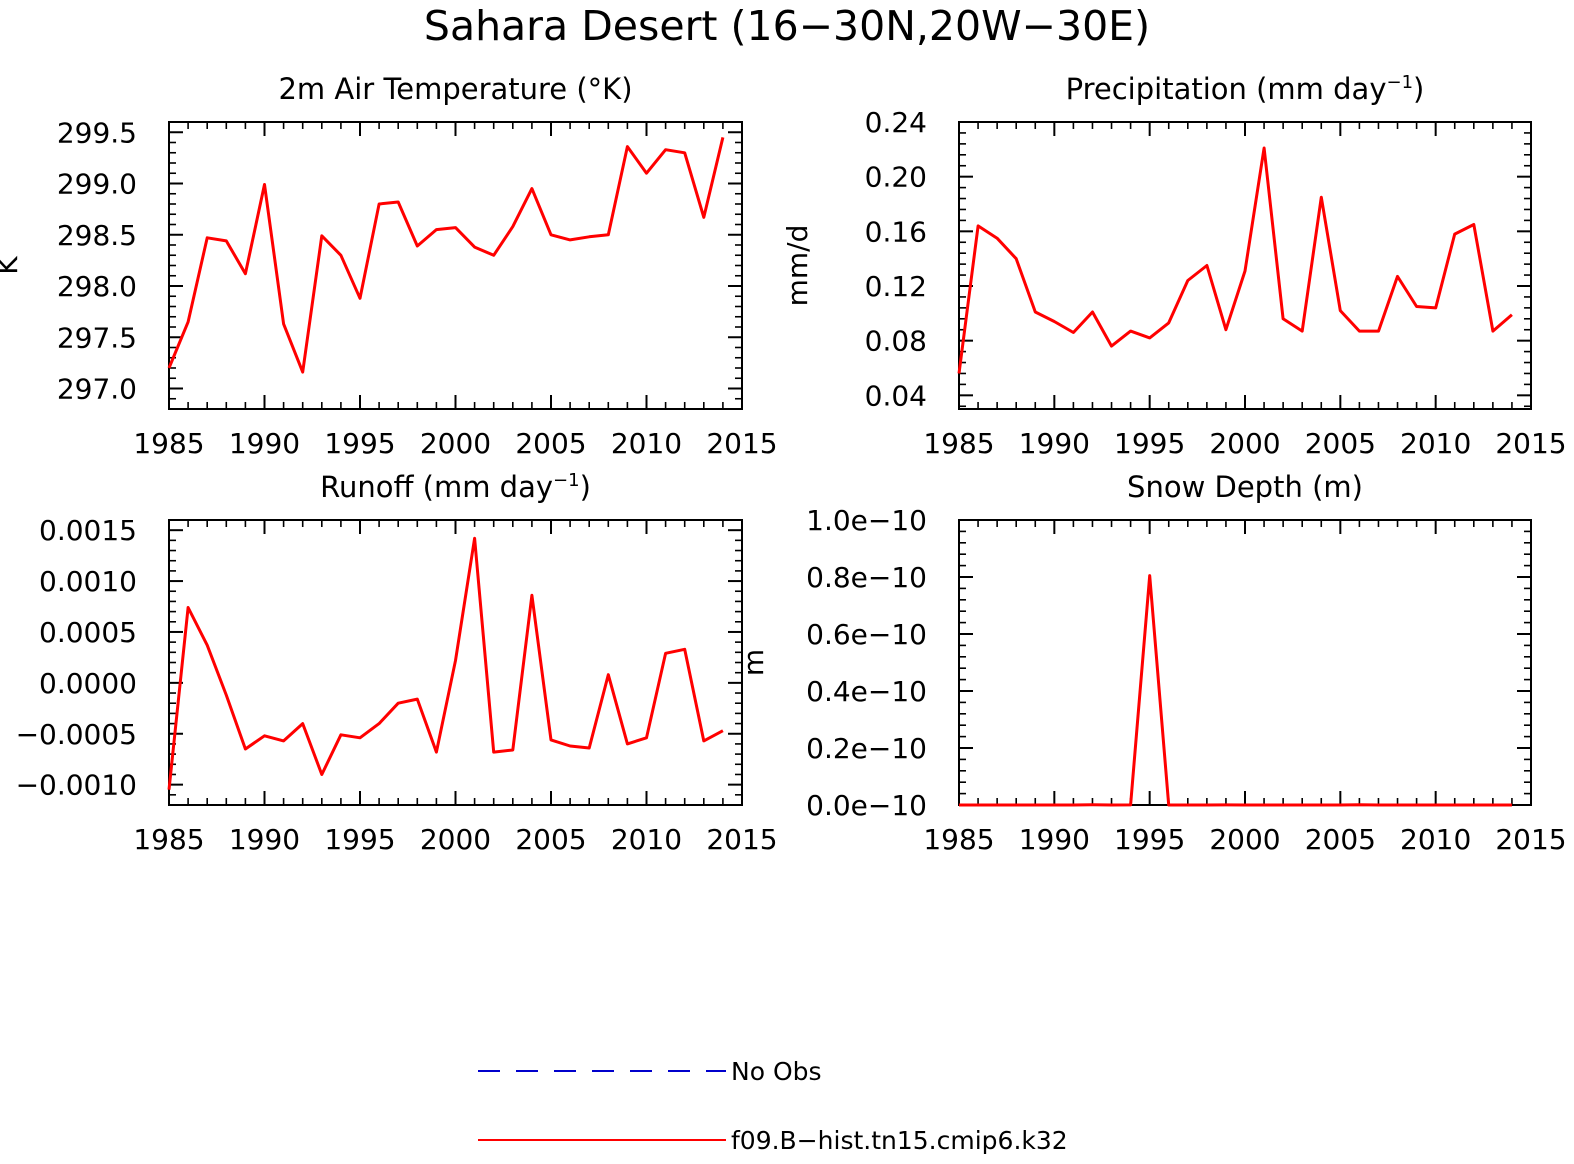 Image resolution: width=1574 pixels, height=1164 pixels. Describe the element at coordinates (896, 341) in the screenshot. I see `y-tick-label: 0.08` at that location.